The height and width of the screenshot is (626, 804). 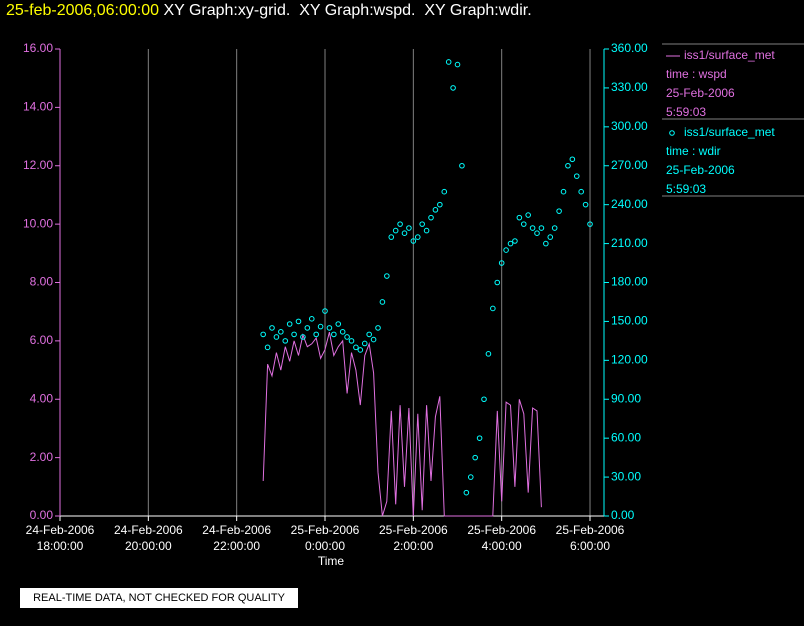 I want to click on y-tick-label: 2.00, so click(x=42, y=457).